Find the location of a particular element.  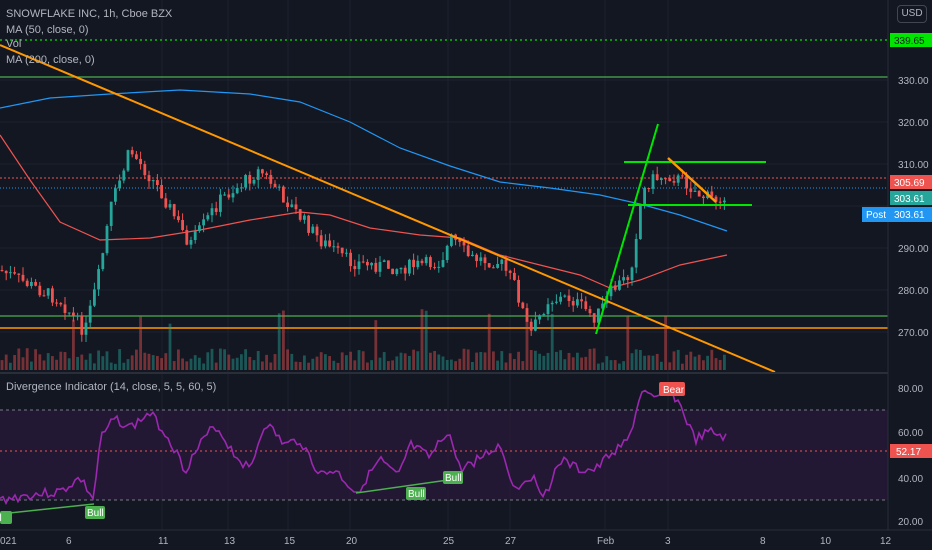

osc-value-tag is located at coordinates (911, 451).